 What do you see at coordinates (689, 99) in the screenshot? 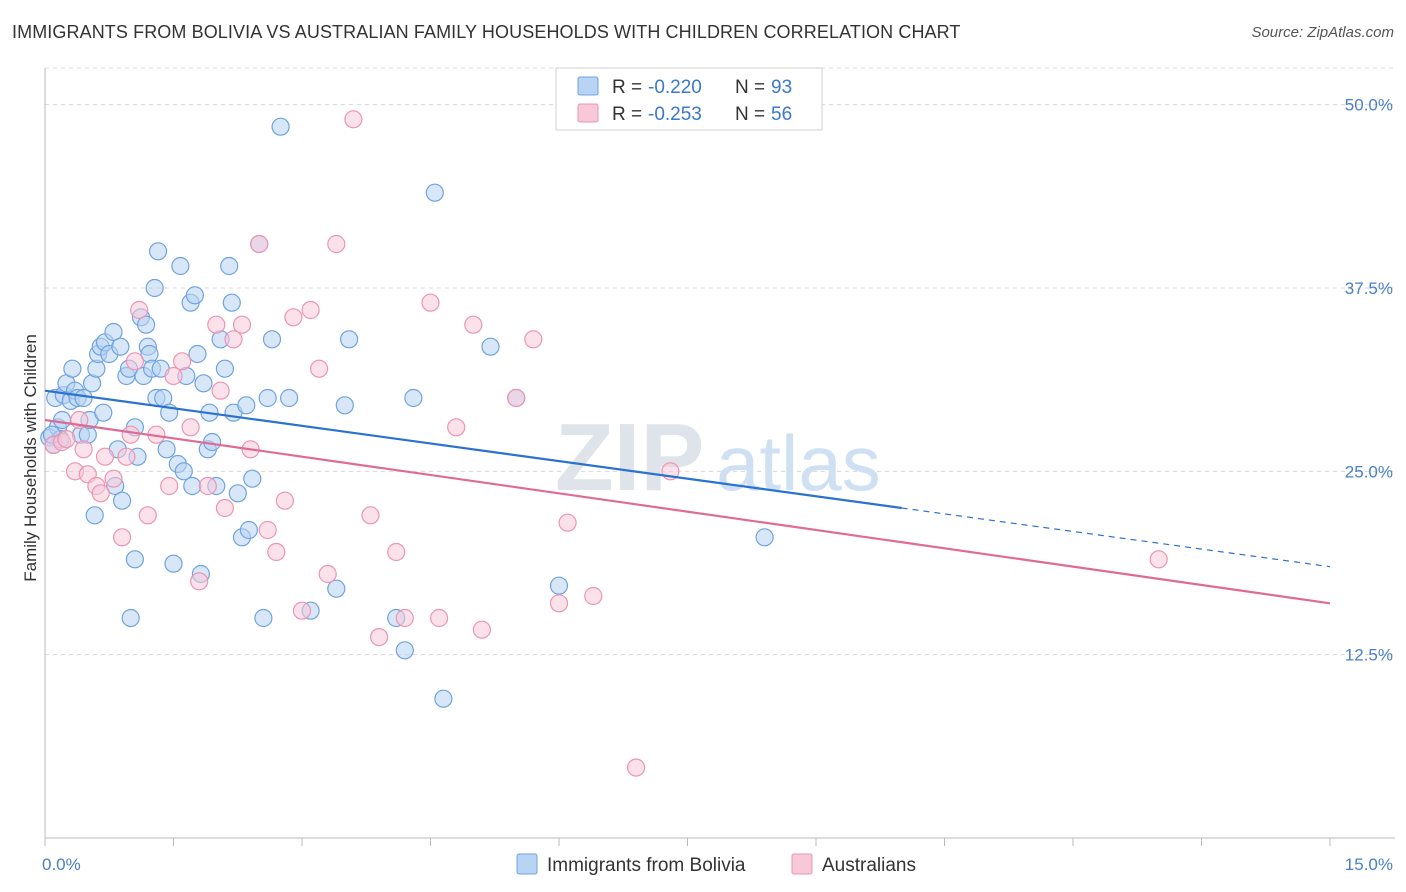
I see `legend-box` at bounding box center [689, 99].